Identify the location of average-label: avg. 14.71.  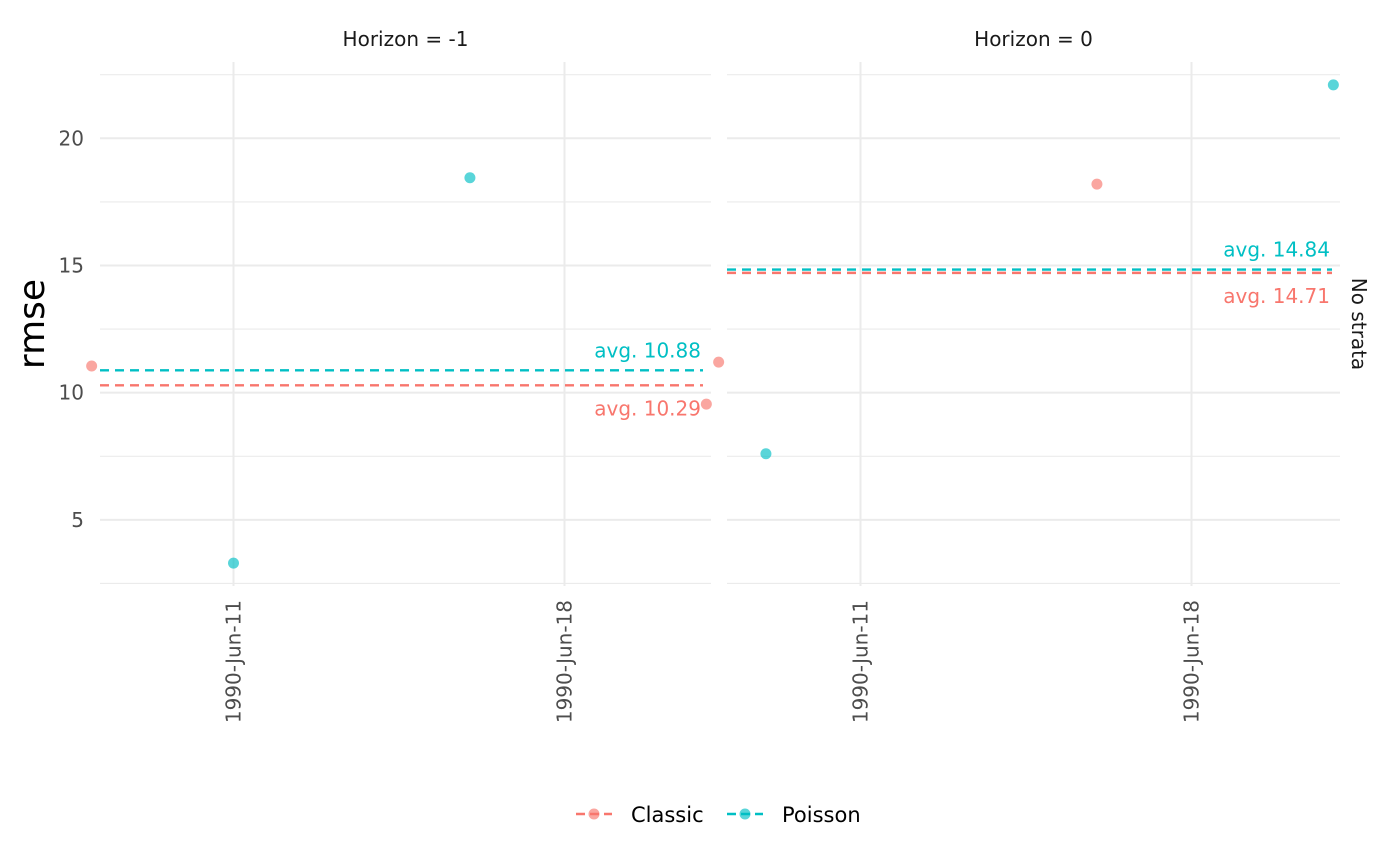
(1276, 296).